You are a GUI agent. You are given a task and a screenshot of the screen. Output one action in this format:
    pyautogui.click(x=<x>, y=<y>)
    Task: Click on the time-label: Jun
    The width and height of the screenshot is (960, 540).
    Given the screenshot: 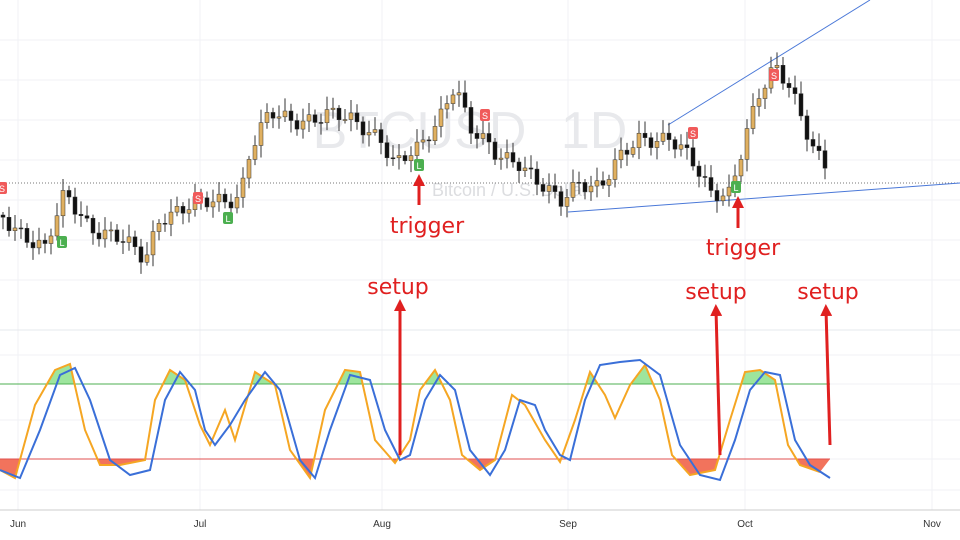 What is the action you would take?
    pyautogui.click(x=18, y=524)
    